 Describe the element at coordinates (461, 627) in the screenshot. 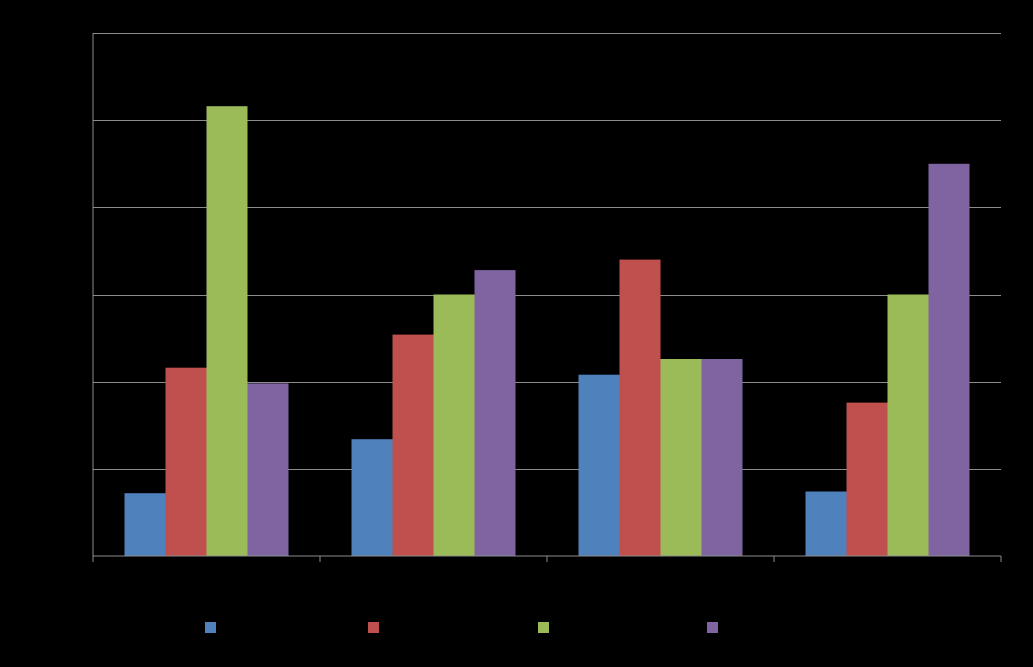

I see `legend` at that location.